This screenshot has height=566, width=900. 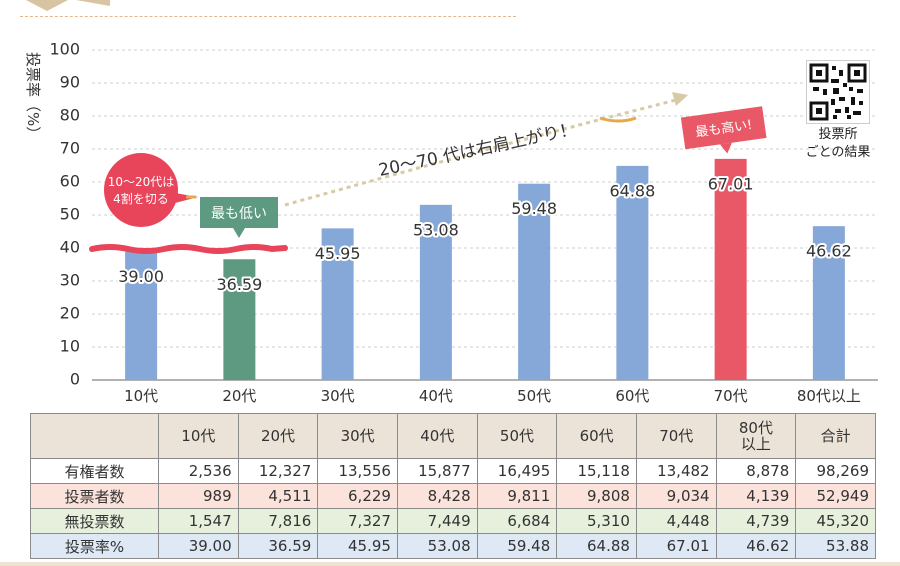 I want to click on table-row-label: 無投票数, so click(x=94, y=521).